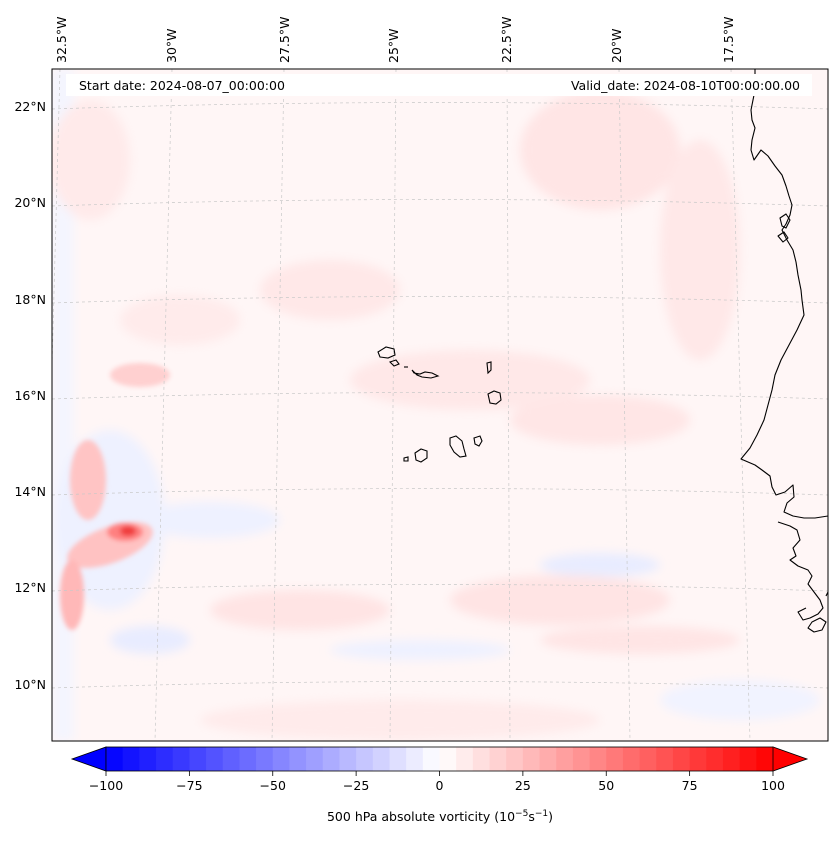 This screenshot has height=843, width=837. What do you see at coordinates (523, 785) in the screenshot?
I see `colorbar-tick-label: 25` at bounding box center [523, 785].